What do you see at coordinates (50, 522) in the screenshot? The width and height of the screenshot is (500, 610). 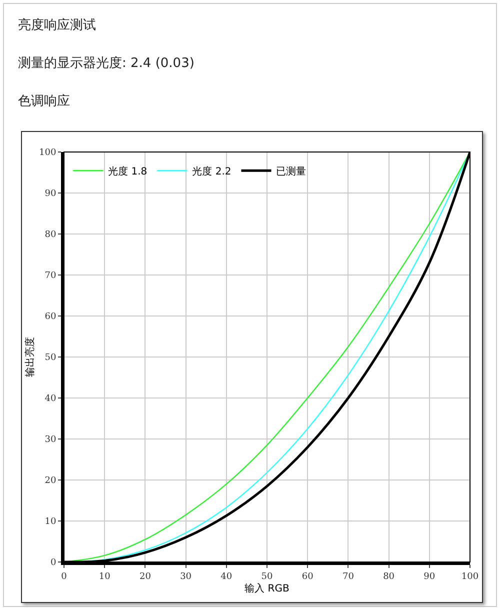 I see `y-tick-label: 10` at bounding box center [50, 522].